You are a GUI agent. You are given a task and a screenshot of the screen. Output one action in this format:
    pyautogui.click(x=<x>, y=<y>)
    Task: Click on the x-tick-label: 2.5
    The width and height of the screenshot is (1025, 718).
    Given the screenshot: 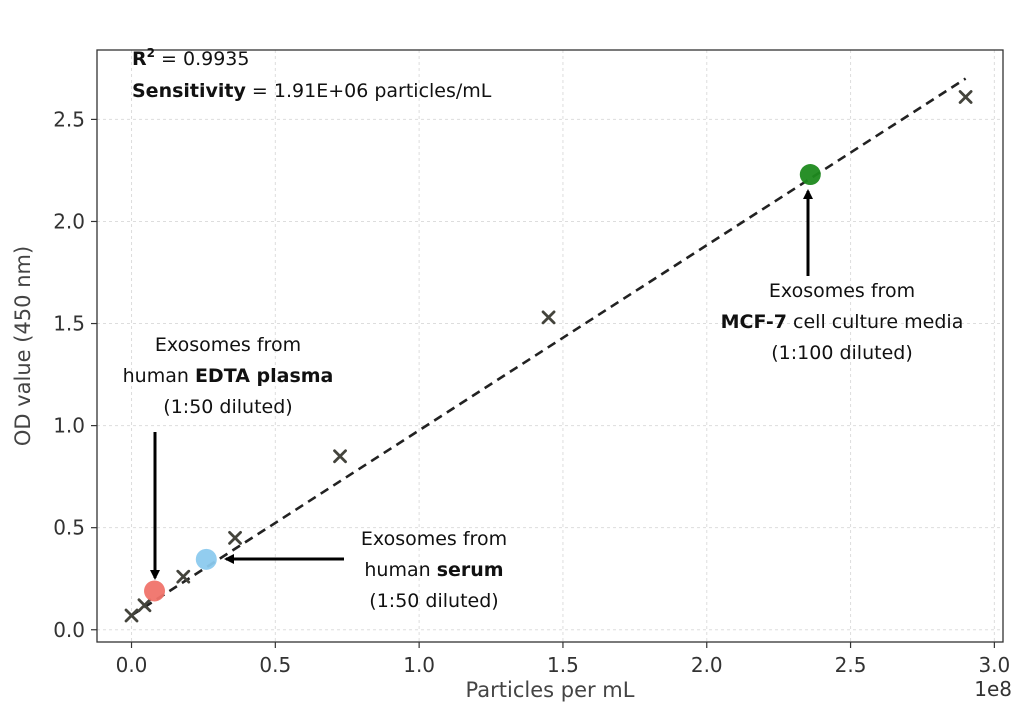 What is the action you would take?
    pyautogui.click(x=851, y=665)
    